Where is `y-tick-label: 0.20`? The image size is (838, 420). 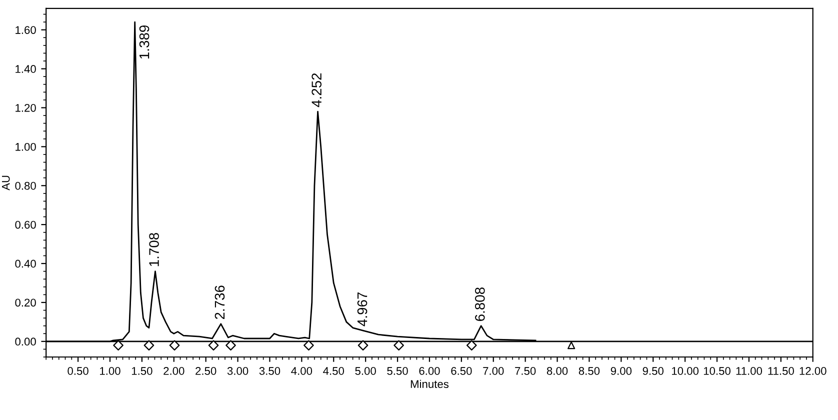
y-tick-label: 0.20 is located at coordinates (25, 302).